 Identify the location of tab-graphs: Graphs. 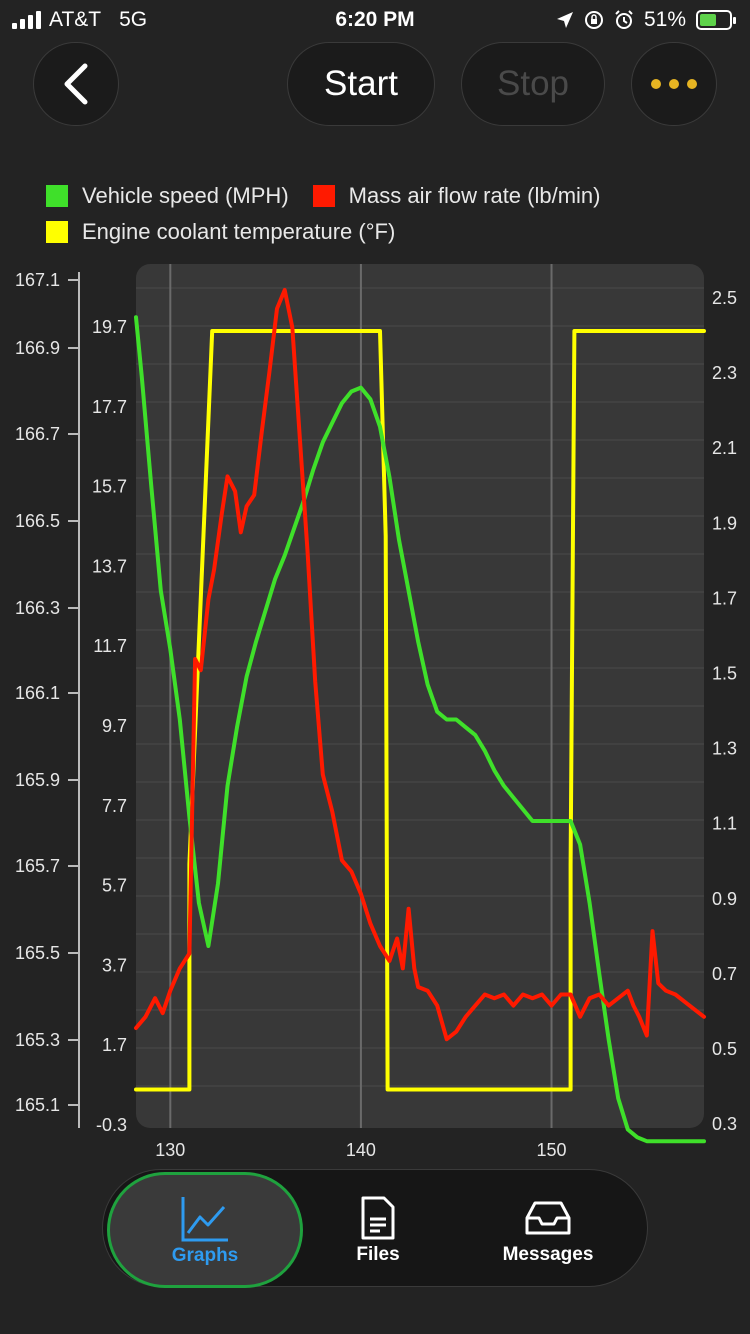
(205, 1230).